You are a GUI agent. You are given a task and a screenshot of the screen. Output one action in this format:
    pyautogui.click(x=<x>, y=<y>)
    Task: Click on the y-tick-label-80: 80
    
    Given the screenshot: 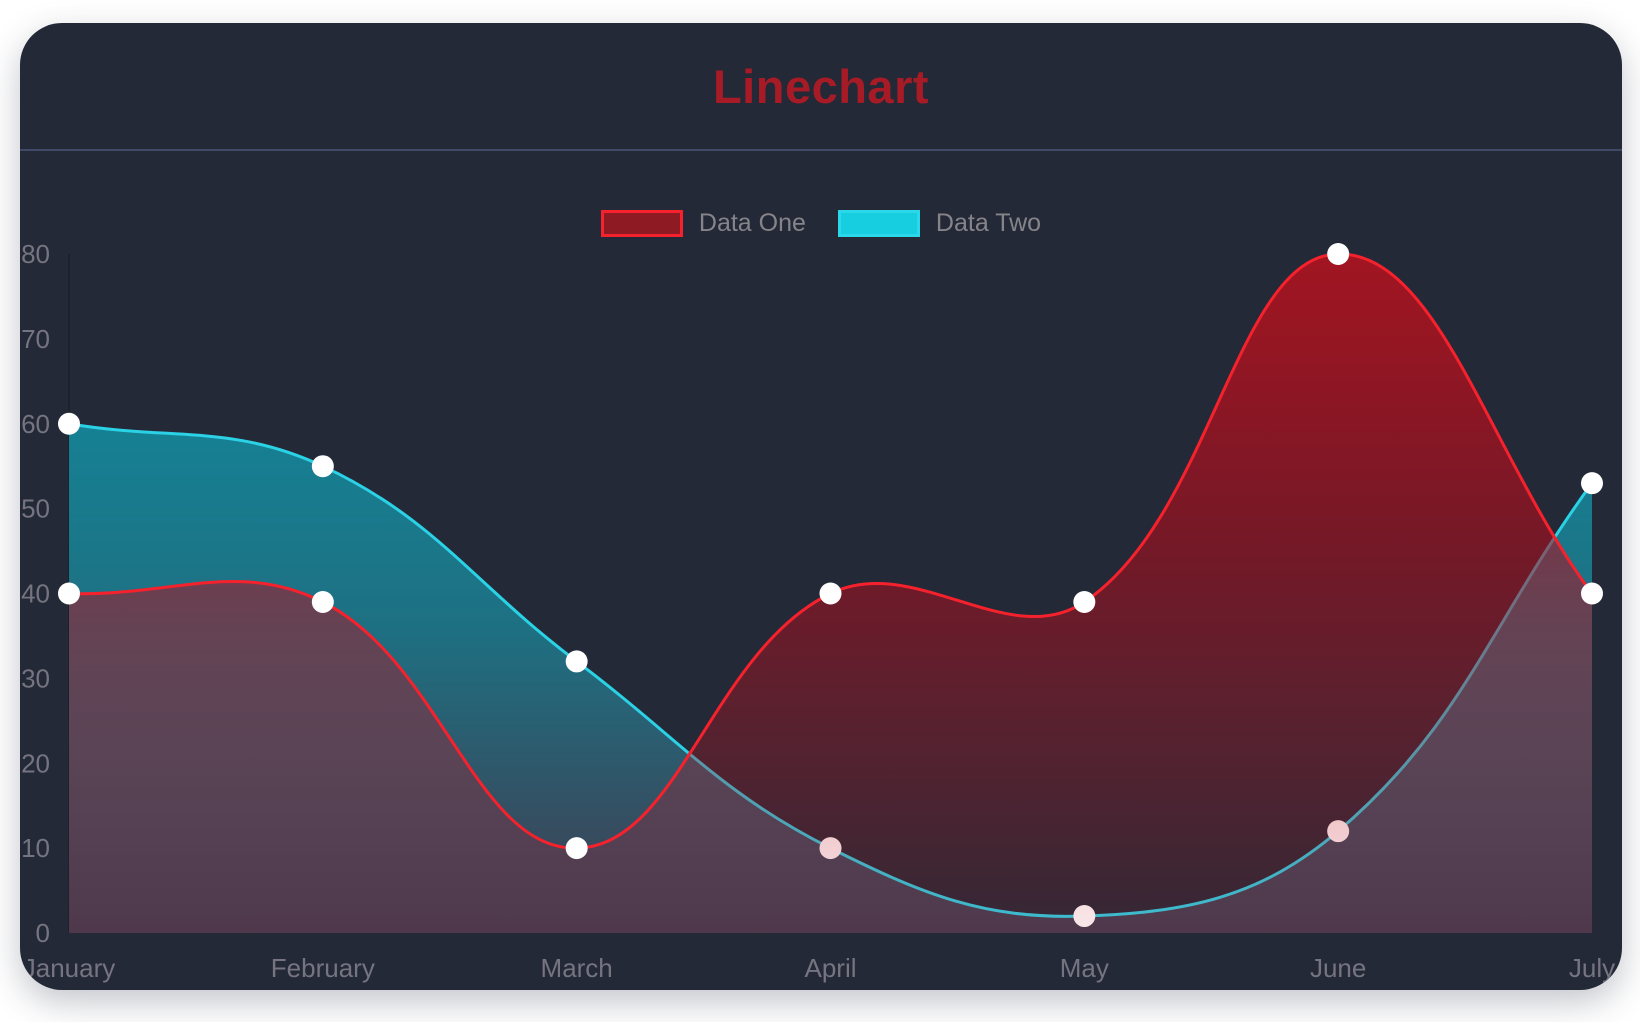 What is the action you would take?
    pyautogui.click(x=35, y=254)
    